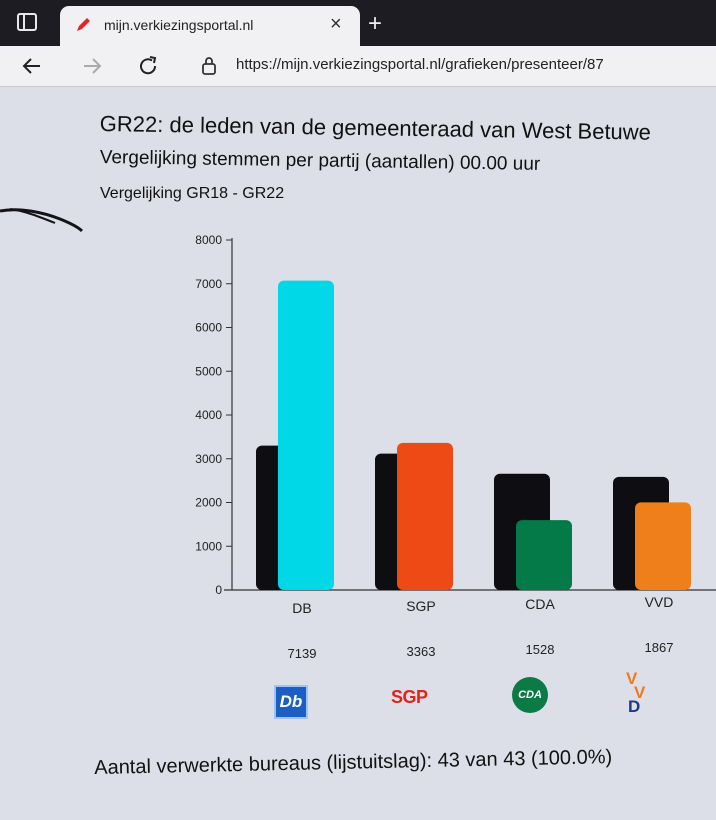  What do you see at coordinates (540, 604) in the screenshot?
I see `category-label: CDA` at bounding box center [540, 604].